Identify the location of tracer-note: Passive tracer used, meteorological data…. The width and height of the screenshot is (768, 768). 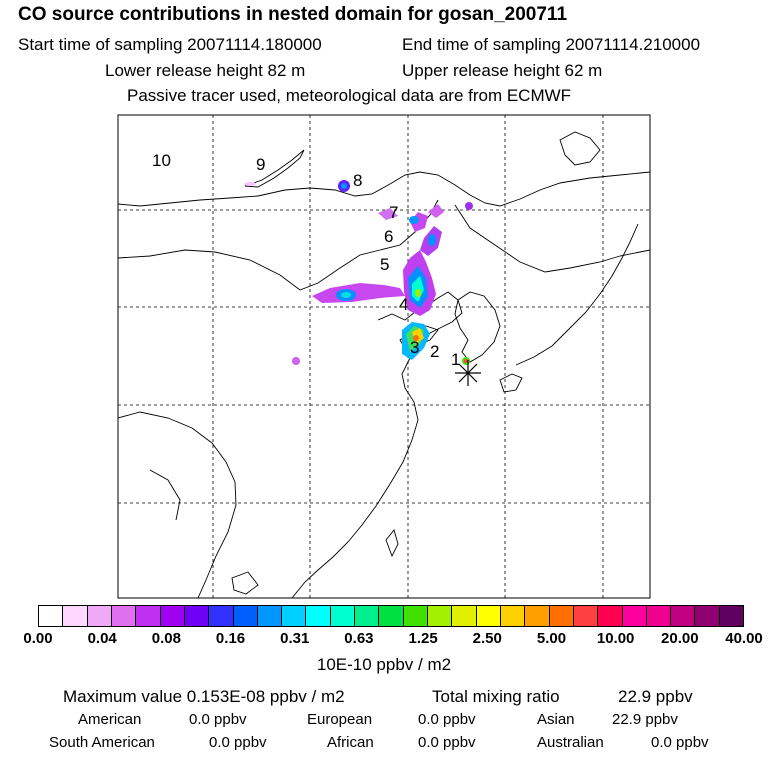
(349, 95).